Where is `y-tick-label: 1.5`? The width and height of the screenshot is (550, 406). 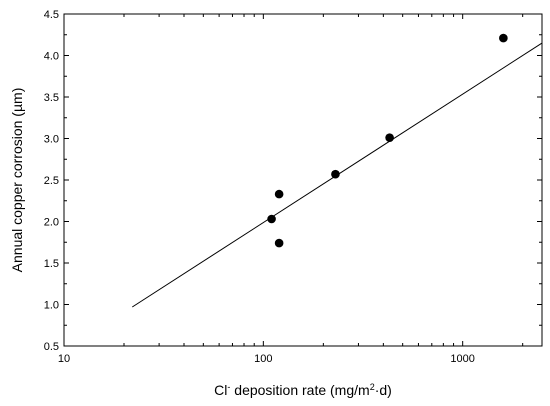
y-tick-label: 1.5 is located at coordinates (51, 264).